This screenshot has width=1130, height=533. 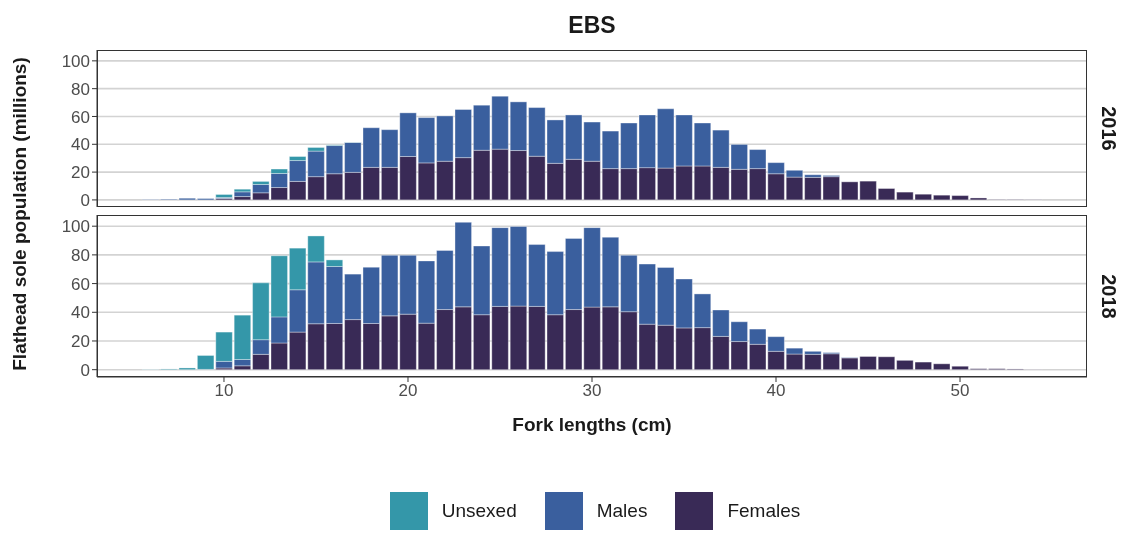 I want to click on text: 2016, so click(x=1108, y=128).